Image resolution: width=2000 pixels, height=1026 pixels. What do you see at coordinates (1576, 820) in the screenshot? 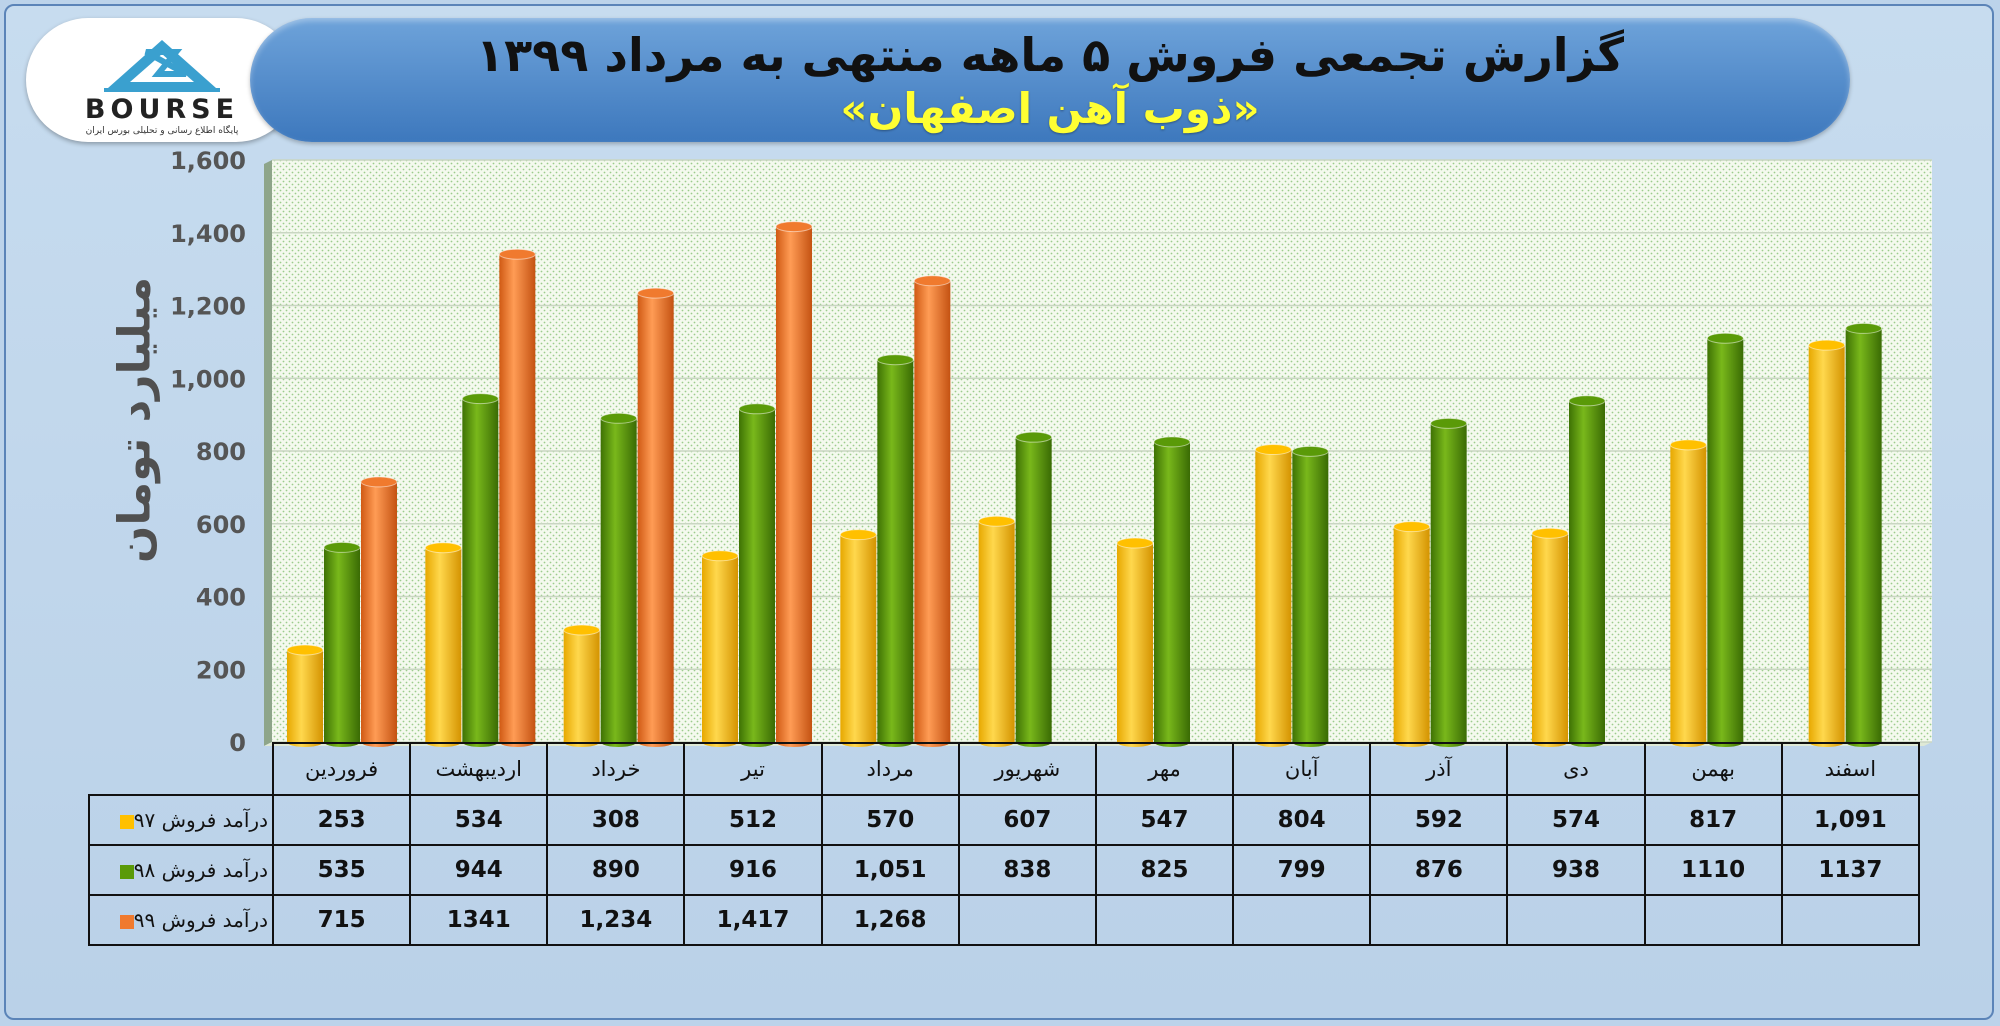
I see `data-label: 574` at bounding box center [1576, 820].